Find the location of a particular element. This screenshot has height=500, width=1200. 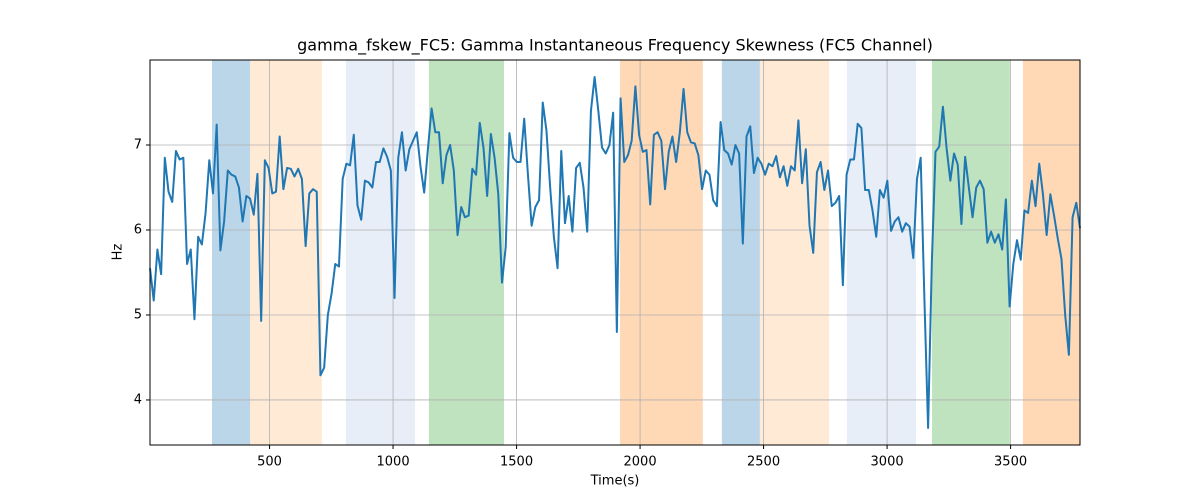

y-tick-label: 6 is located at coordinates (138, 229).